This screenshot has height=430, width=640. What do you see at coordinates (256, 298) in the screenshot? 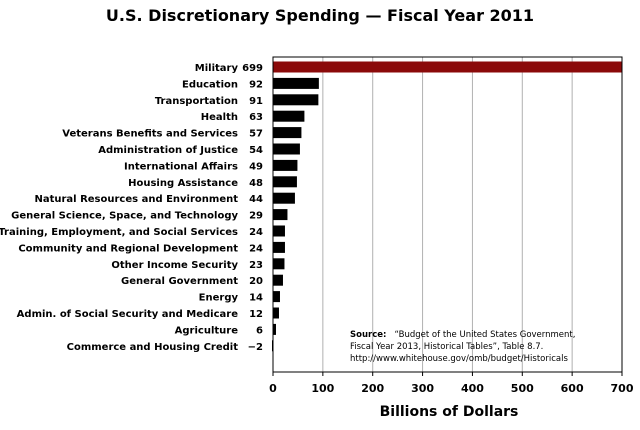
I see `value-label: 14` at bounding box center [256, 298].